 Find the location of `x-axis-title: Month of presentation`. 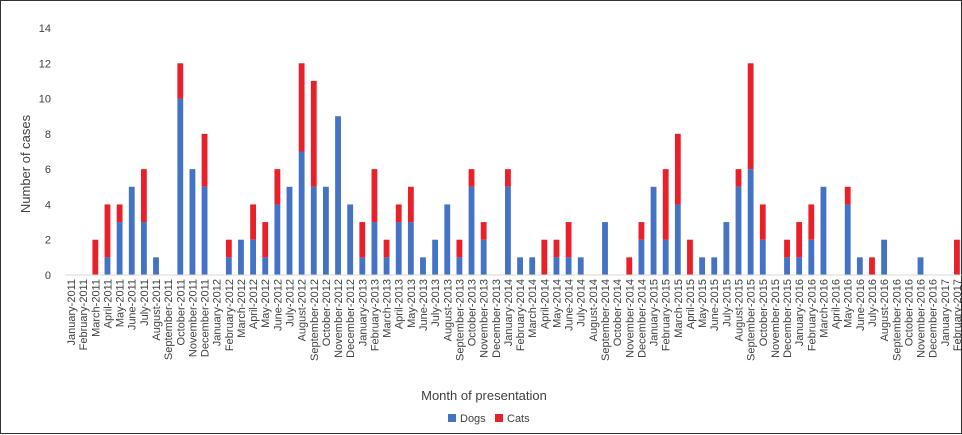

x-axis-title: Month of presentation is located at coordinates (484, 395).